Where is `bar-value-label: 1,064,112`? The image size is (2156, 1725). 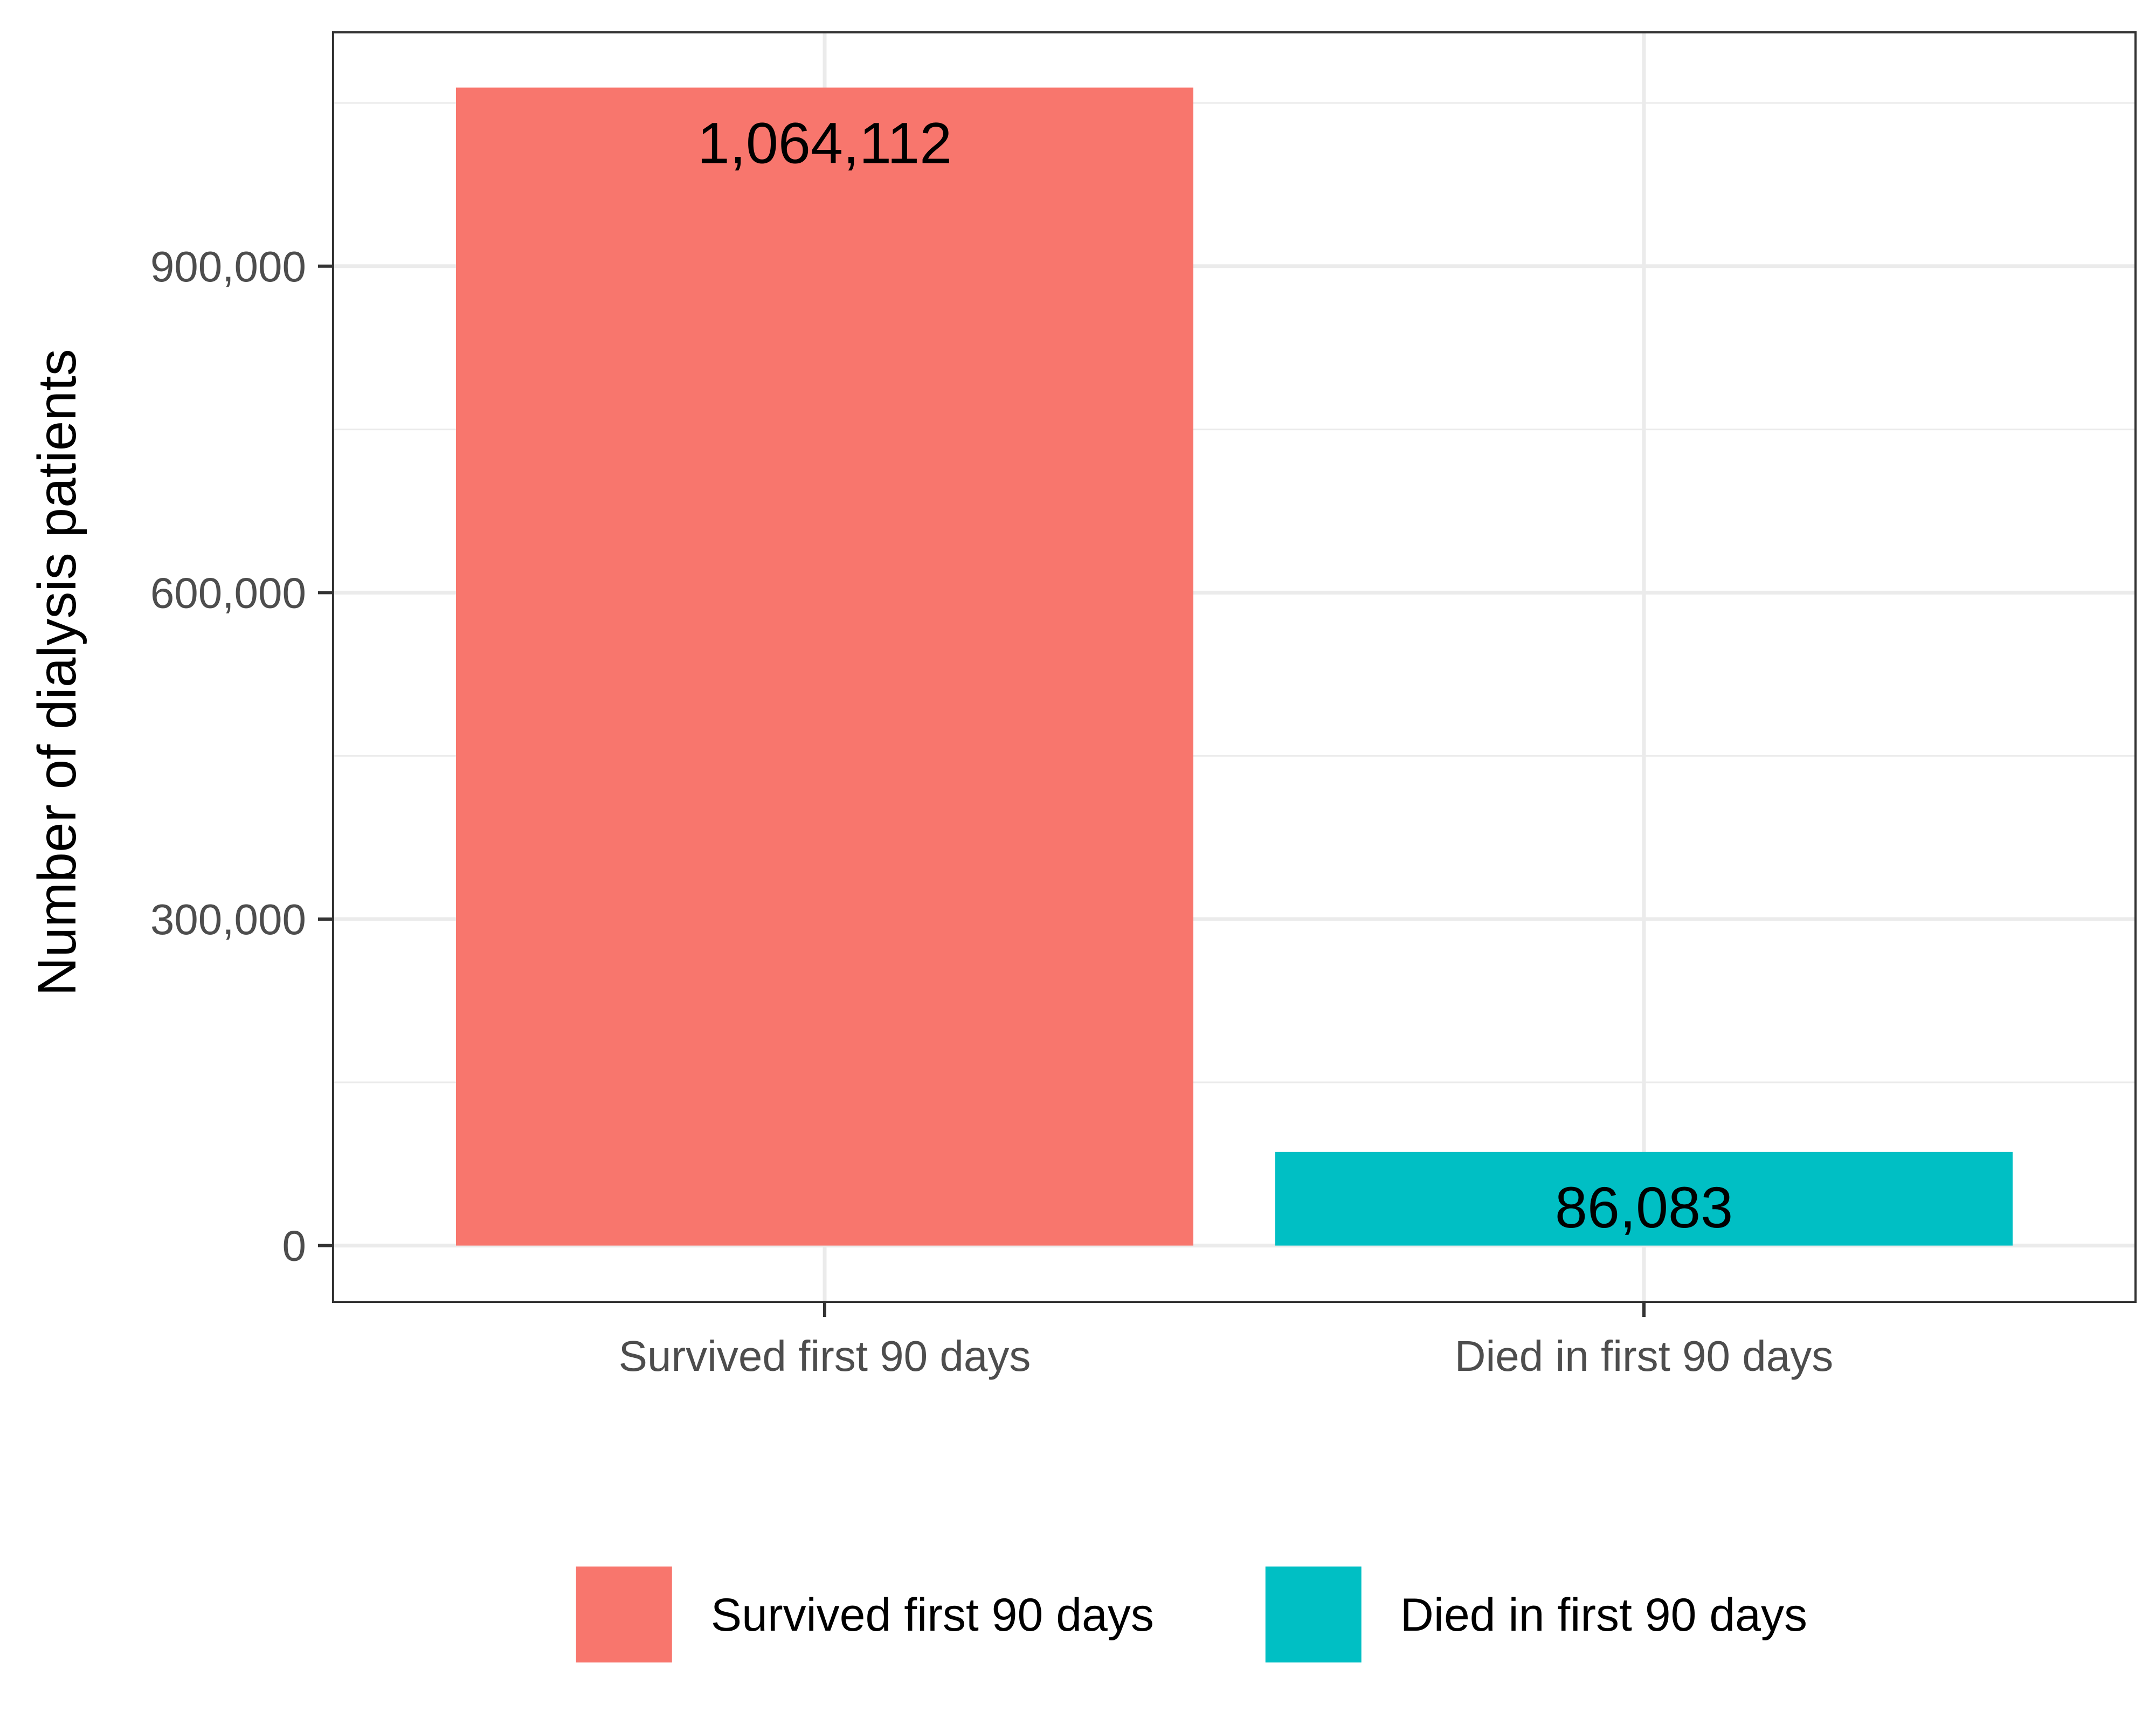 bar-value-label: 1,064,112 is located at coordinates (824, 143).